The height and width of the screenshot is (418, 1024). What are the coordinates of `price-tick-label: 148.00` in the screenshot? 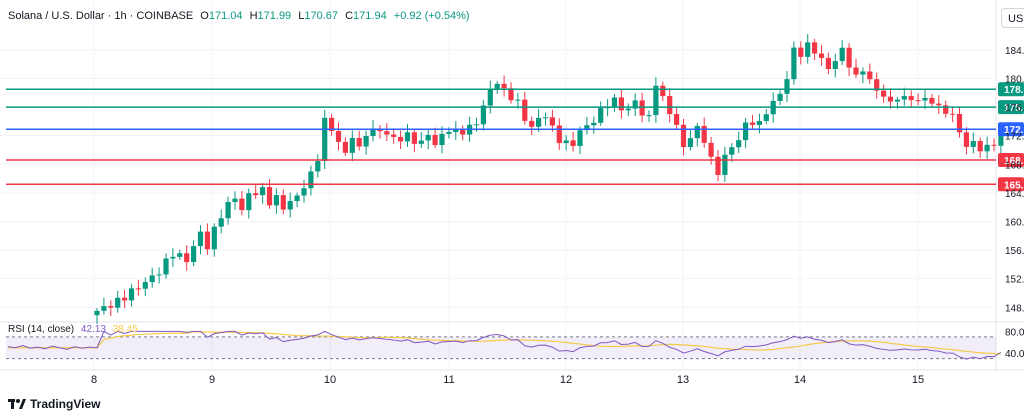 It's located at (1014, 308).